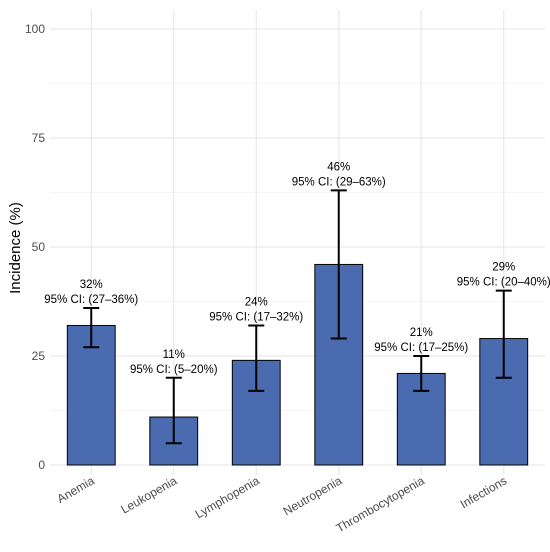 This screenshot has width=550, height=552. Describe the element at coordinates (15, 248) in the screenshot. I see `y-axis-title: Incidence (%)` at that location.